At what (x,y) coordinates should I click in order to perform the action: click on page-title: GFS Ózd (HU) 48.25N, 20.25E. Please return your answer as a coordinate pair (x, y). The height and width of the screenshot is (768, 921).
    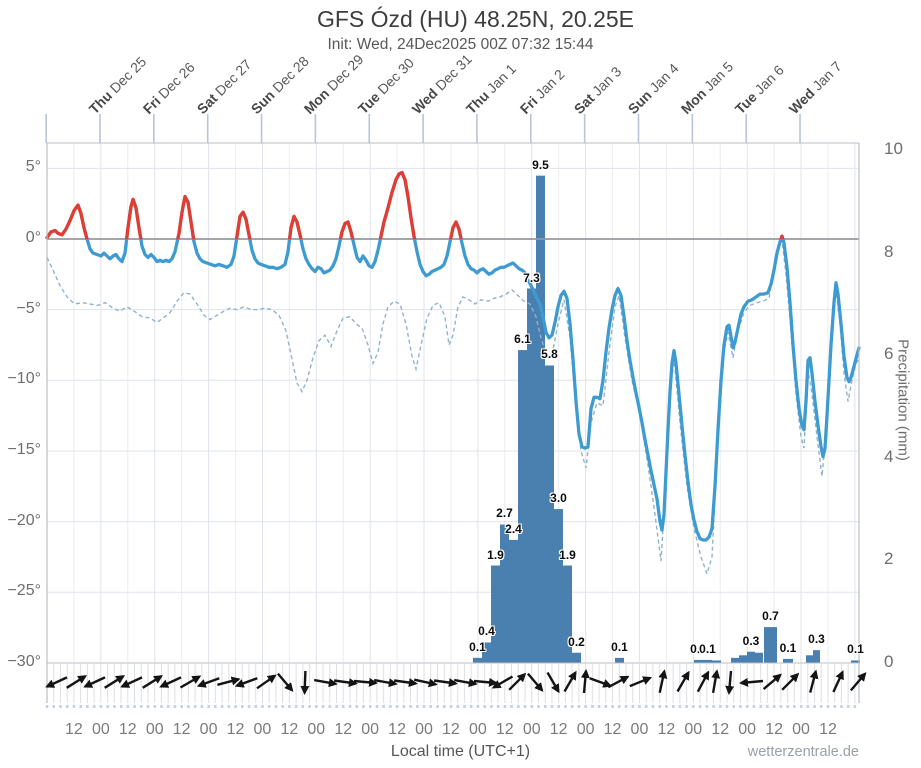
    Looking at the image, I should click on (475, 19).